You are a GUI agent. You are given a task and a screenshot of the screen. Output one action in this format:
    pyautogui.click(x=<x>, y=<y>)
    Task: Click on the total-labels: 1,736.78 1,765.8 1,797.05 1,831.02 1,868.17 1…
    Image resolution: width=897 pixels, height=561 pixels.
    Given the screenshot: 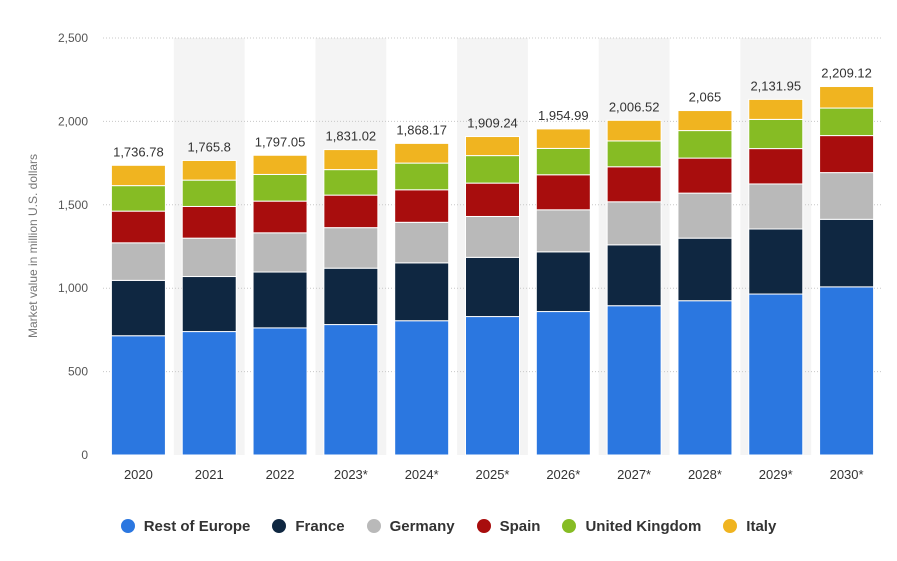 What is the action you would take?
    pyautogui.click(x=492, y=113)
    